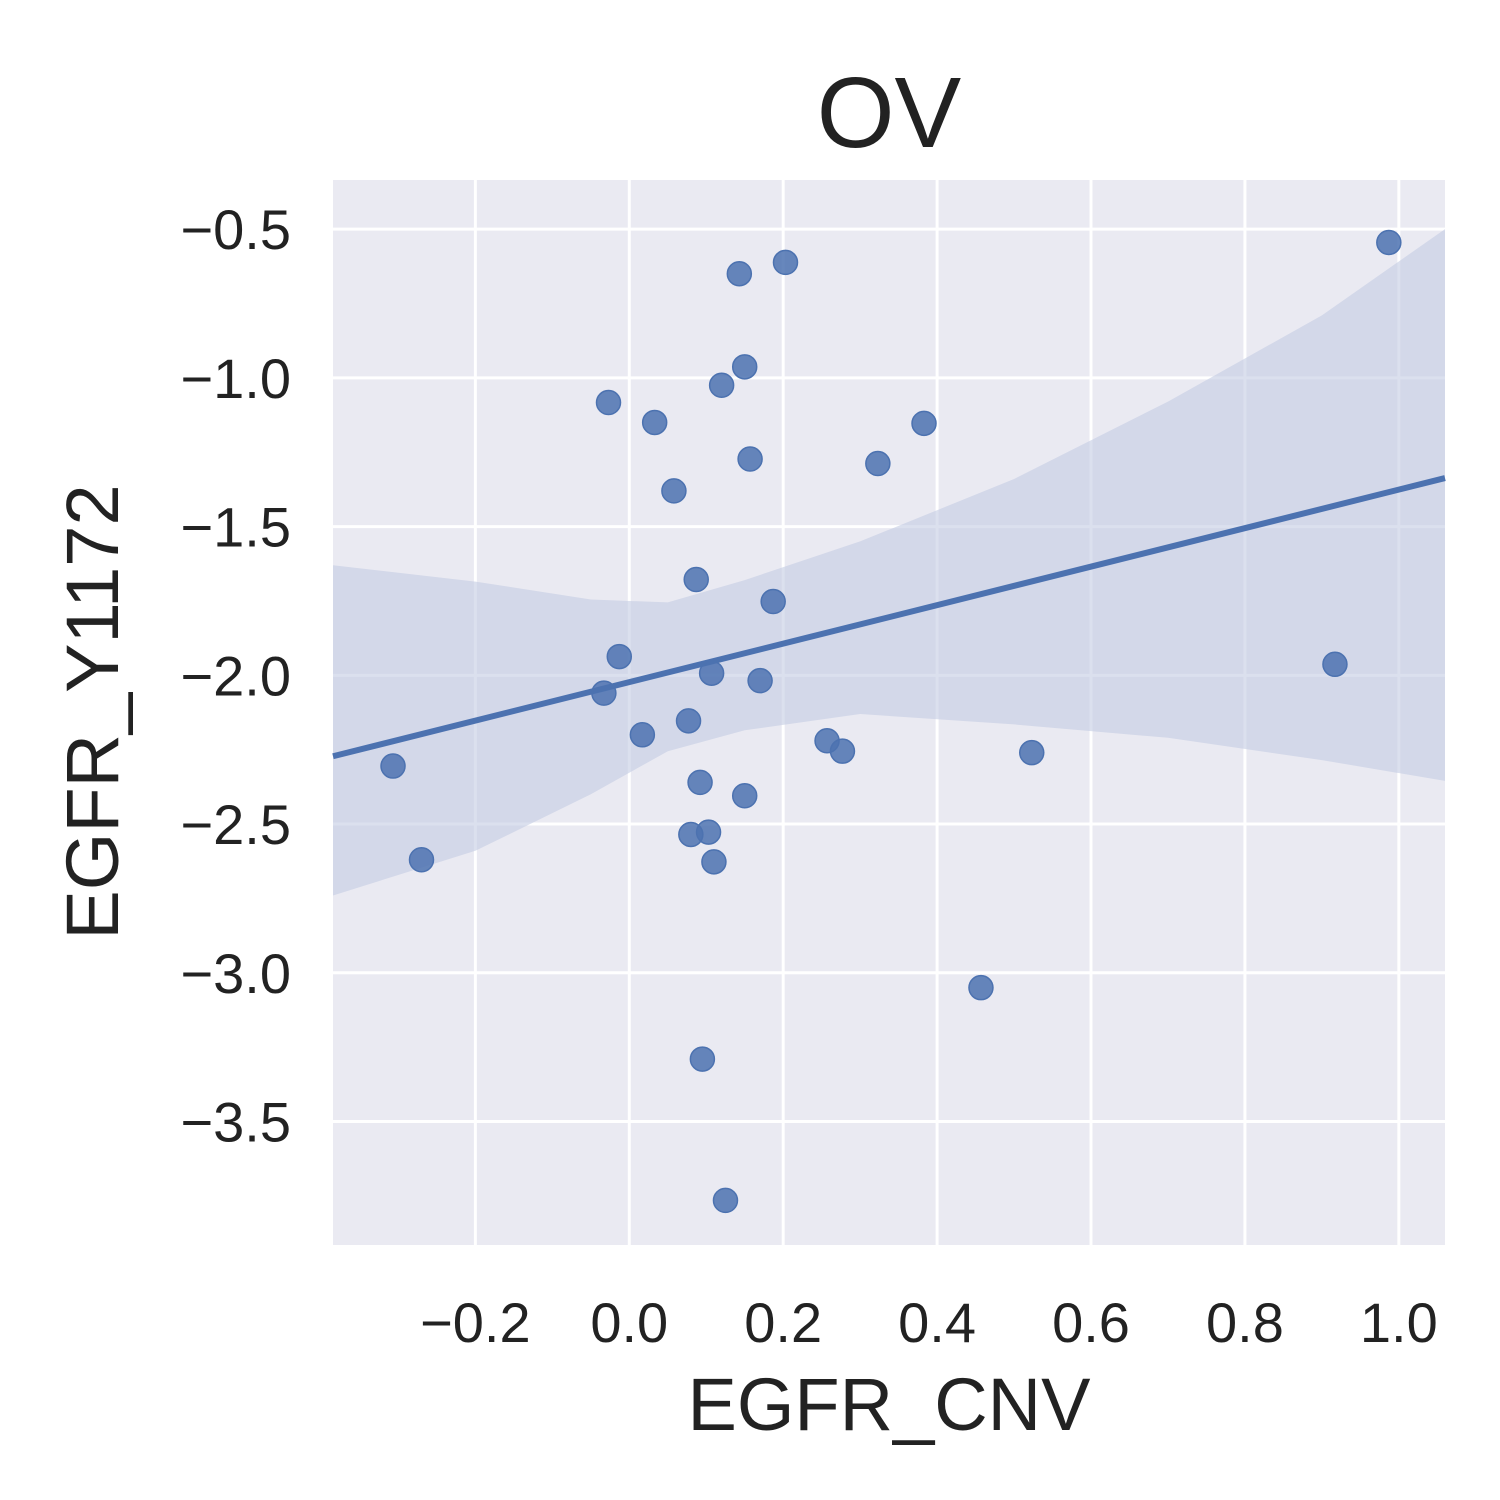  What do you see at coordinates (1245, 1322) in the screenshot?
I see `x-tick-label: 0.8` at bounding box center [1245, 1322].